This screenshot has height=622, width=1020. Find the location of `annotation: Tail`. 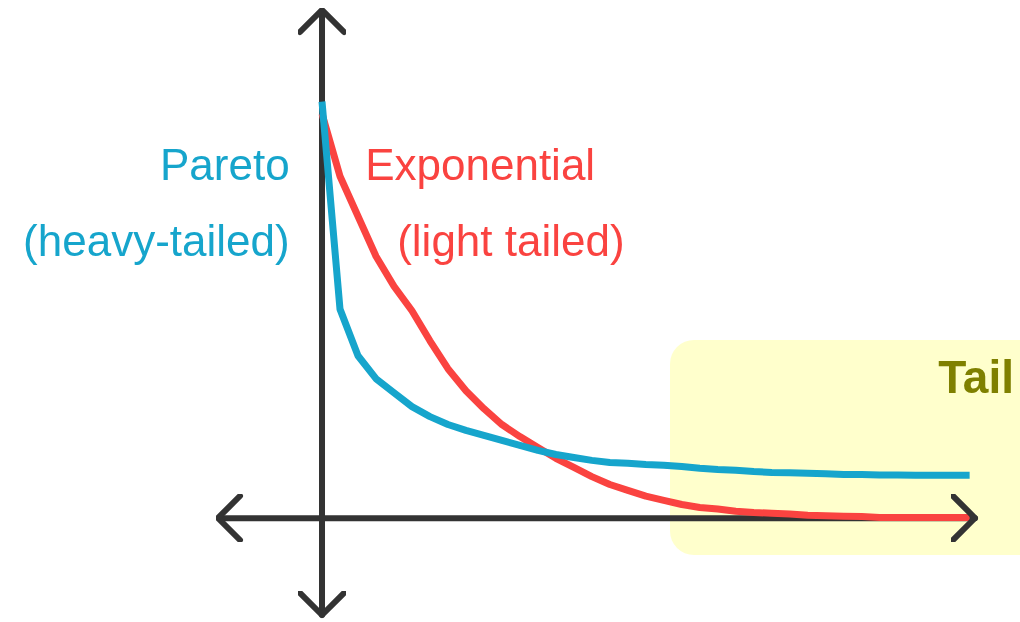

annotation: Tail is located at coordinates (976, 377).